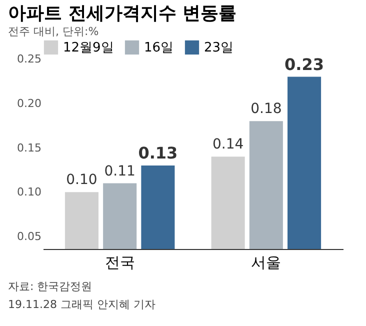 The width and height of the screenshot is (366, 326). What do you see at coordinates (53, 31) in the screenshot?
I see `chart-subtitle: 전주 대비, 단위:%` at bounding box center [53, 31].